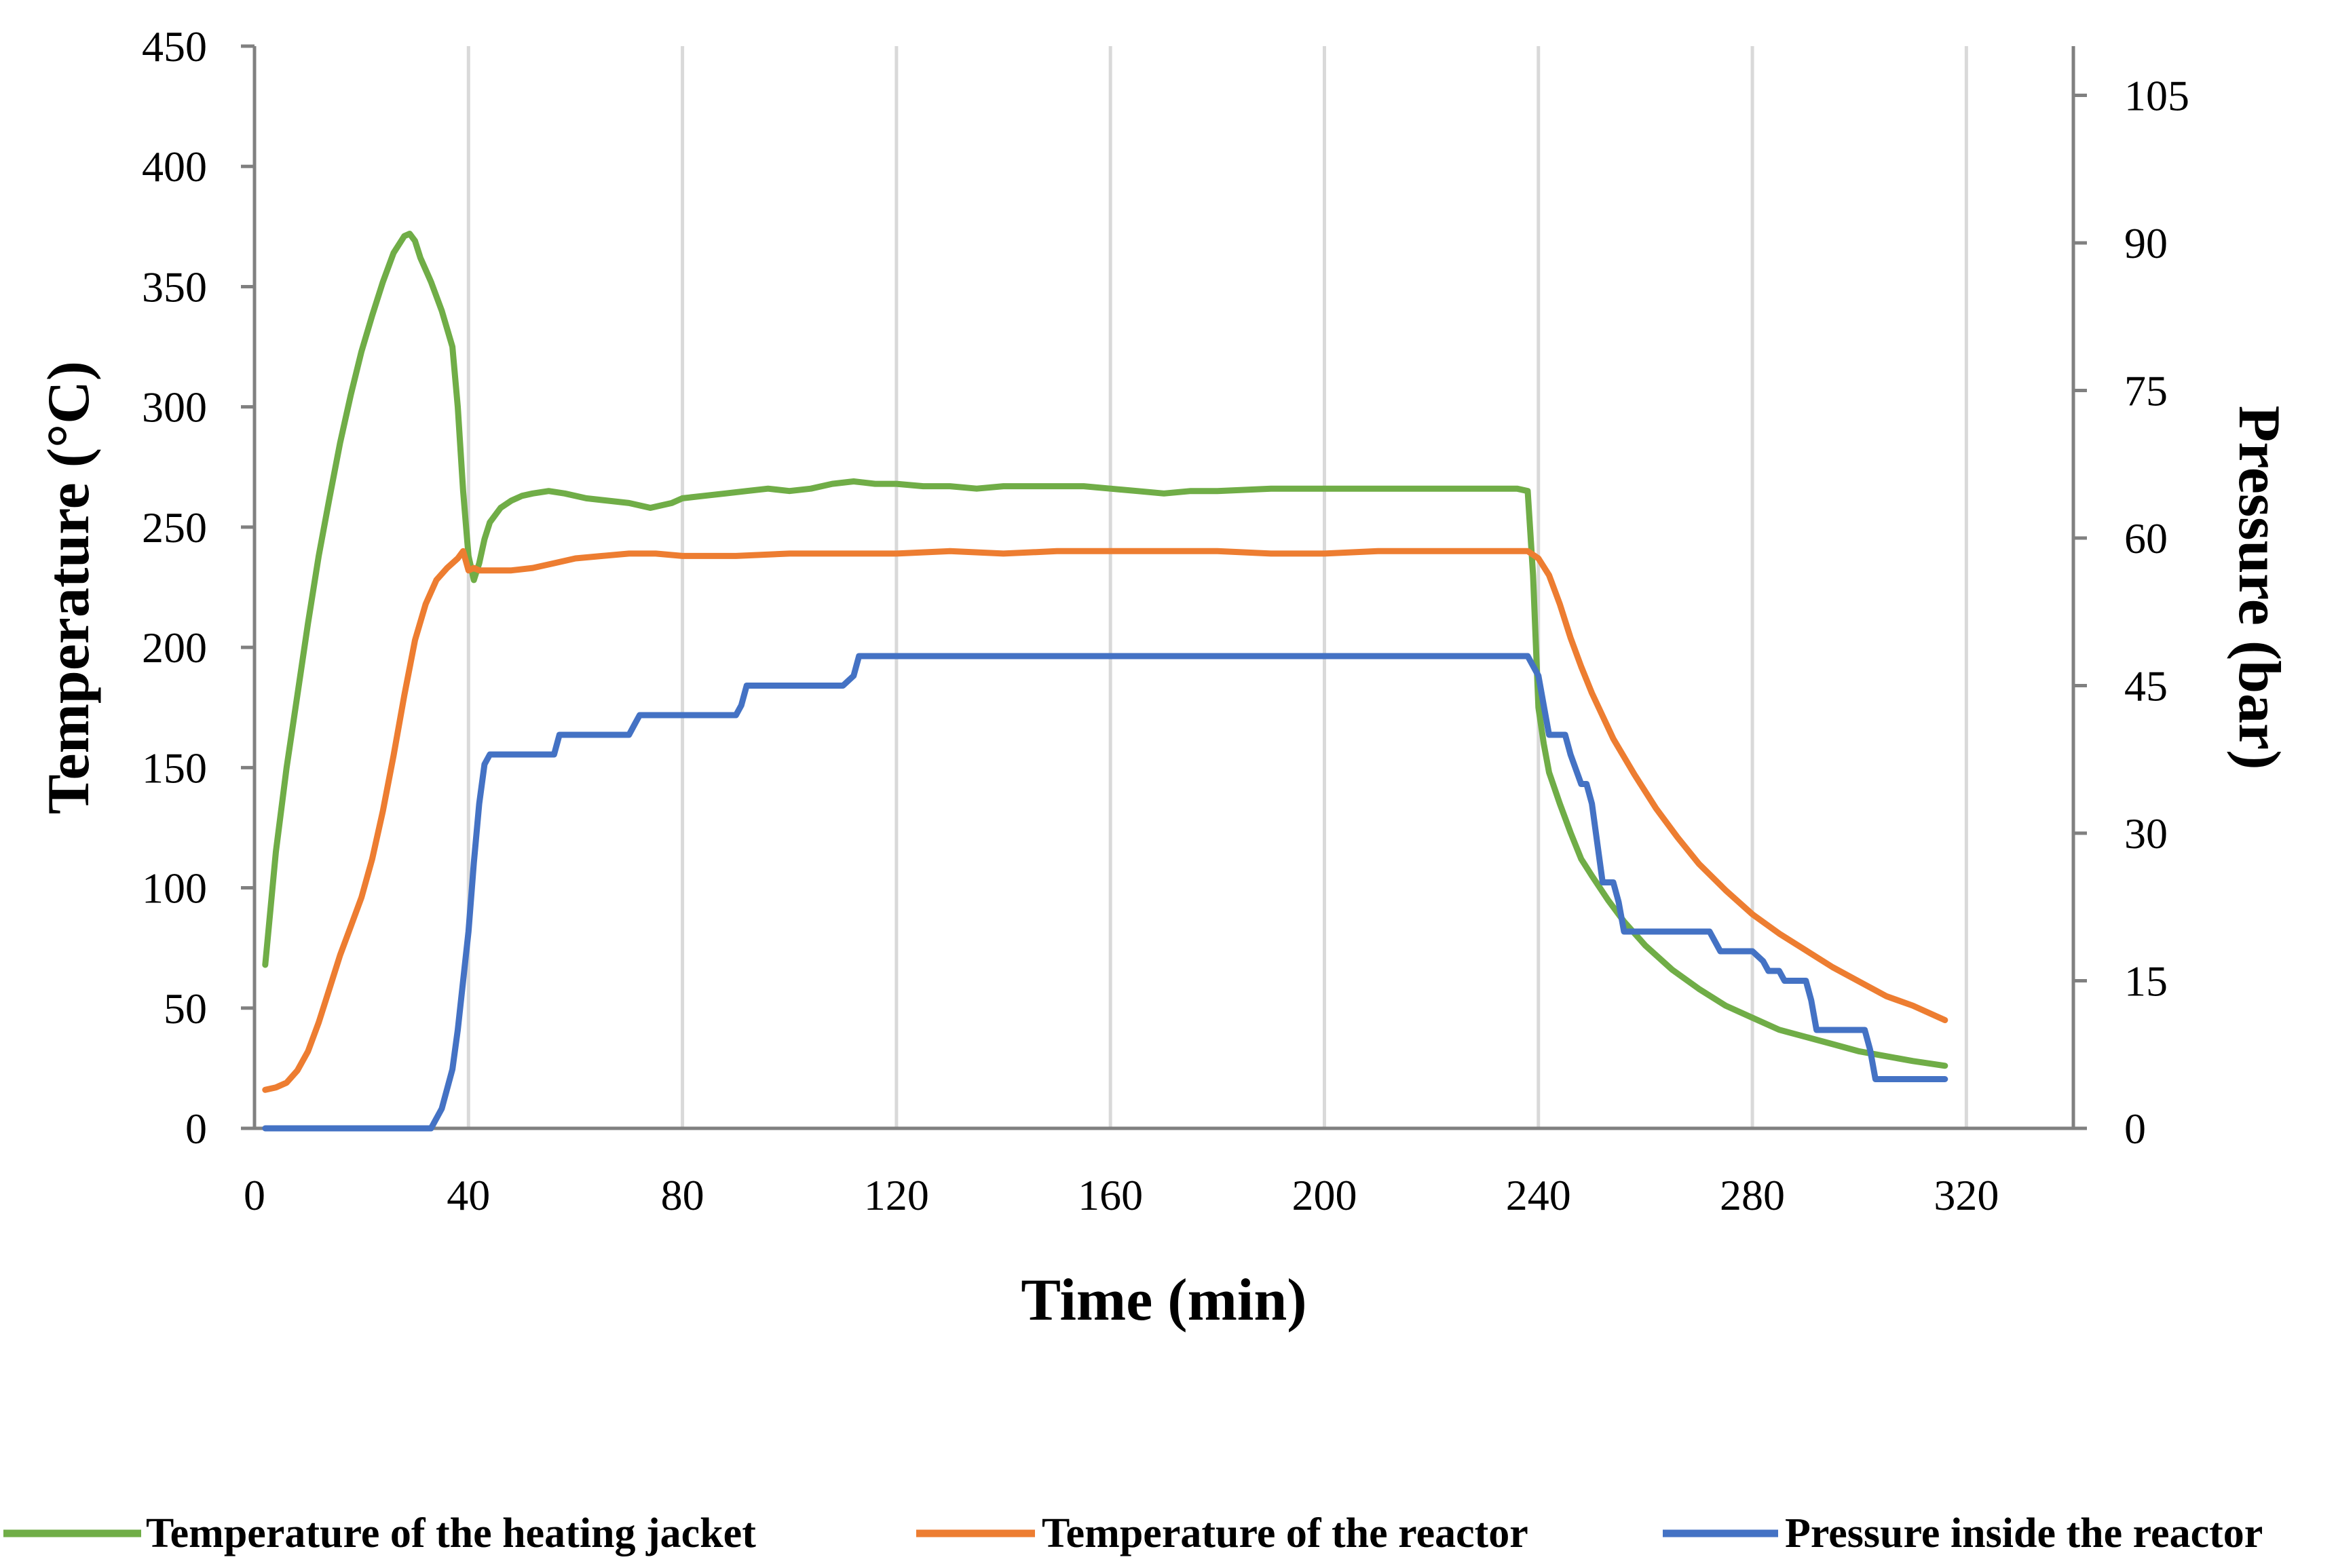  I want to click on y-tick-label-450: 450, so click(175, 47).